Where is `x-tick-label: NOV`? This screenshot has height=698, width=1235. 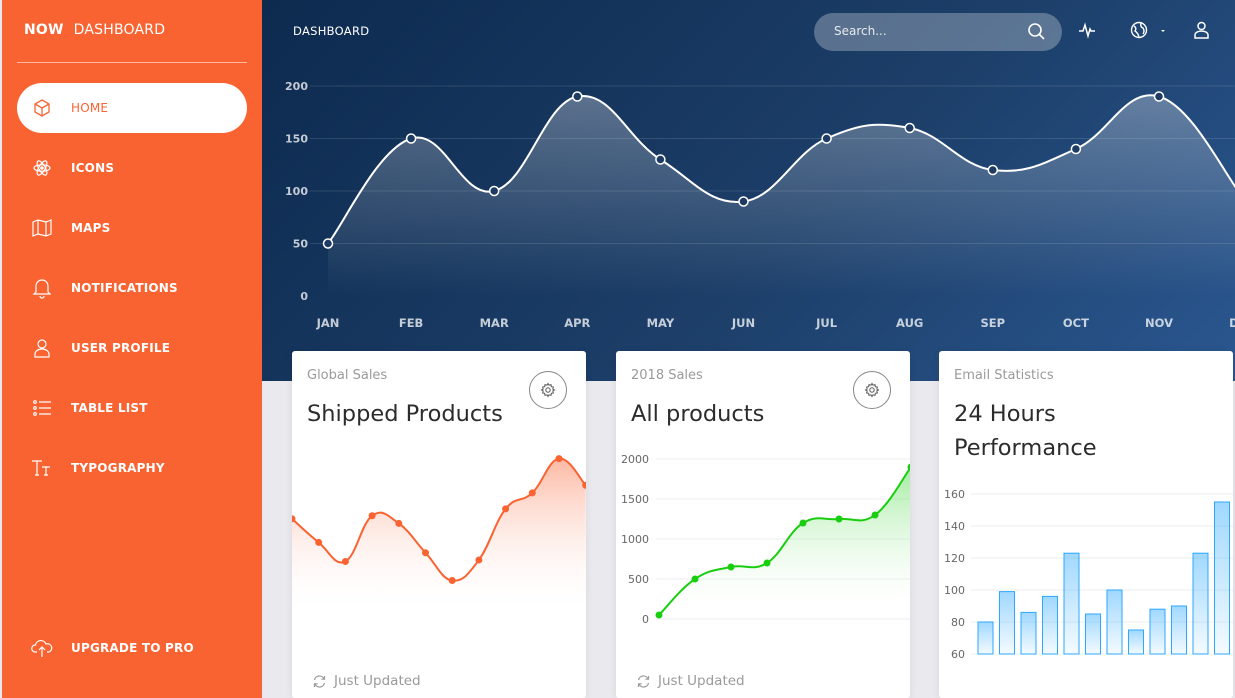
x-tick-label: NOV is located at coordinates (1159, 323).